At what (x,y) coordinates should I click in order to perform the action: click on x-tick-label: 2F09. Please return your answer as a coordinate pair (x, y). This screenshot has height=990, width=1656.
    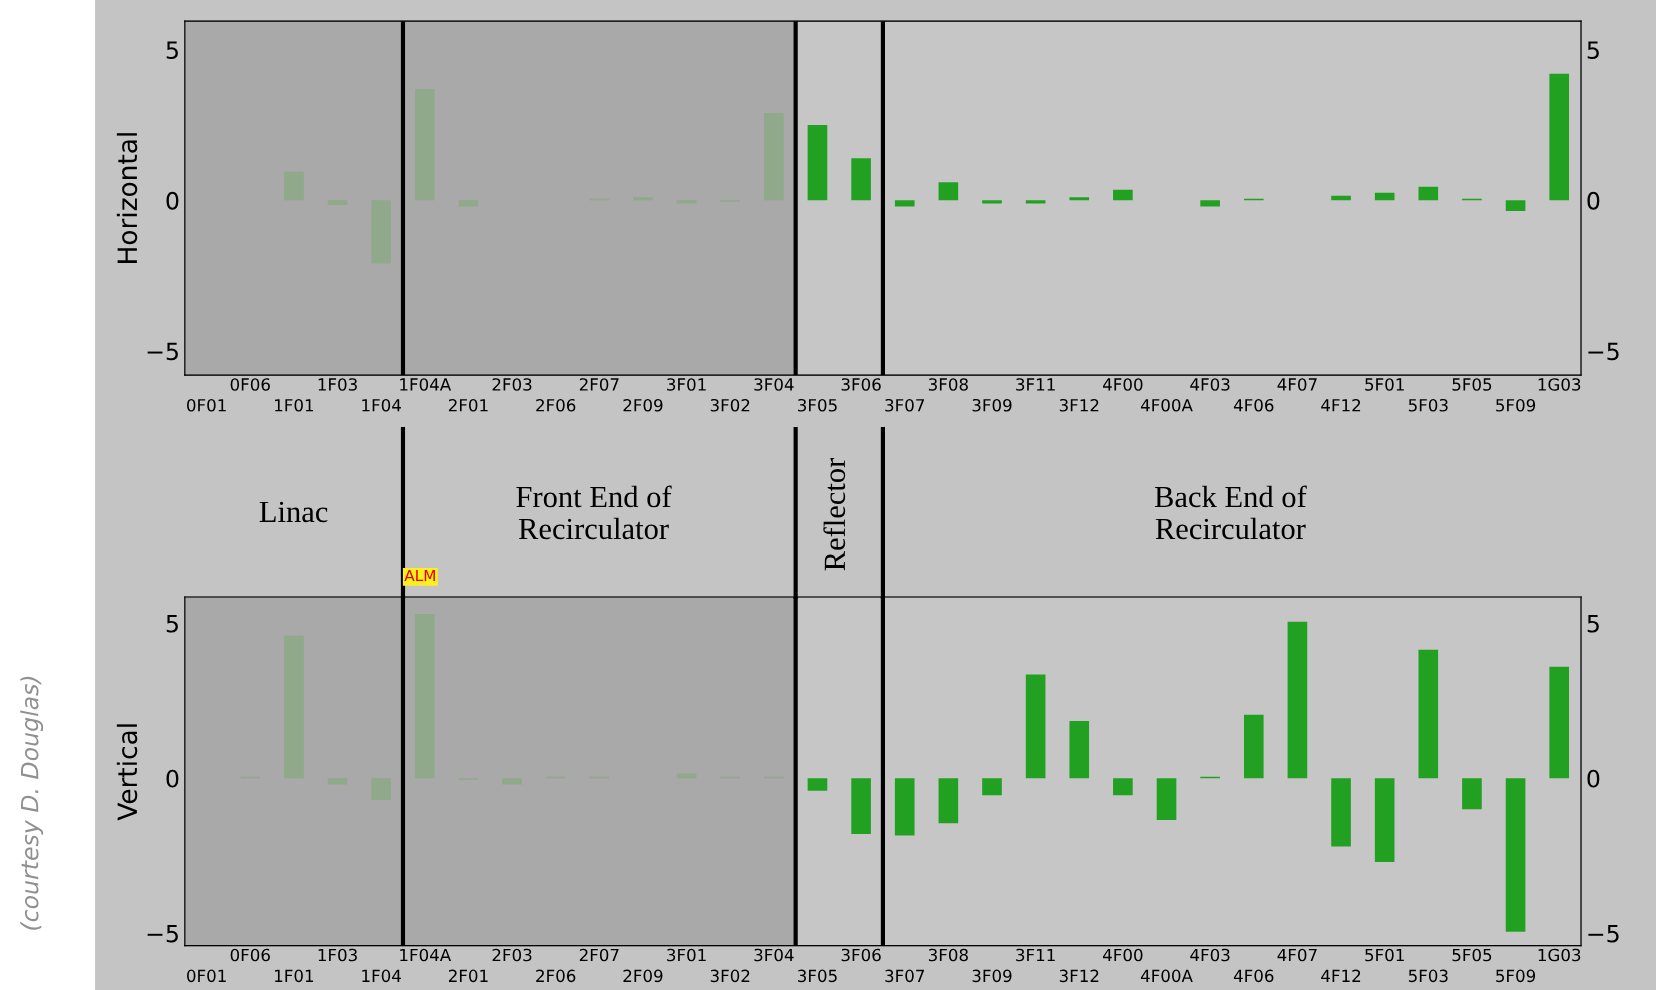
    Looking at the image, I should click on (643, 976).